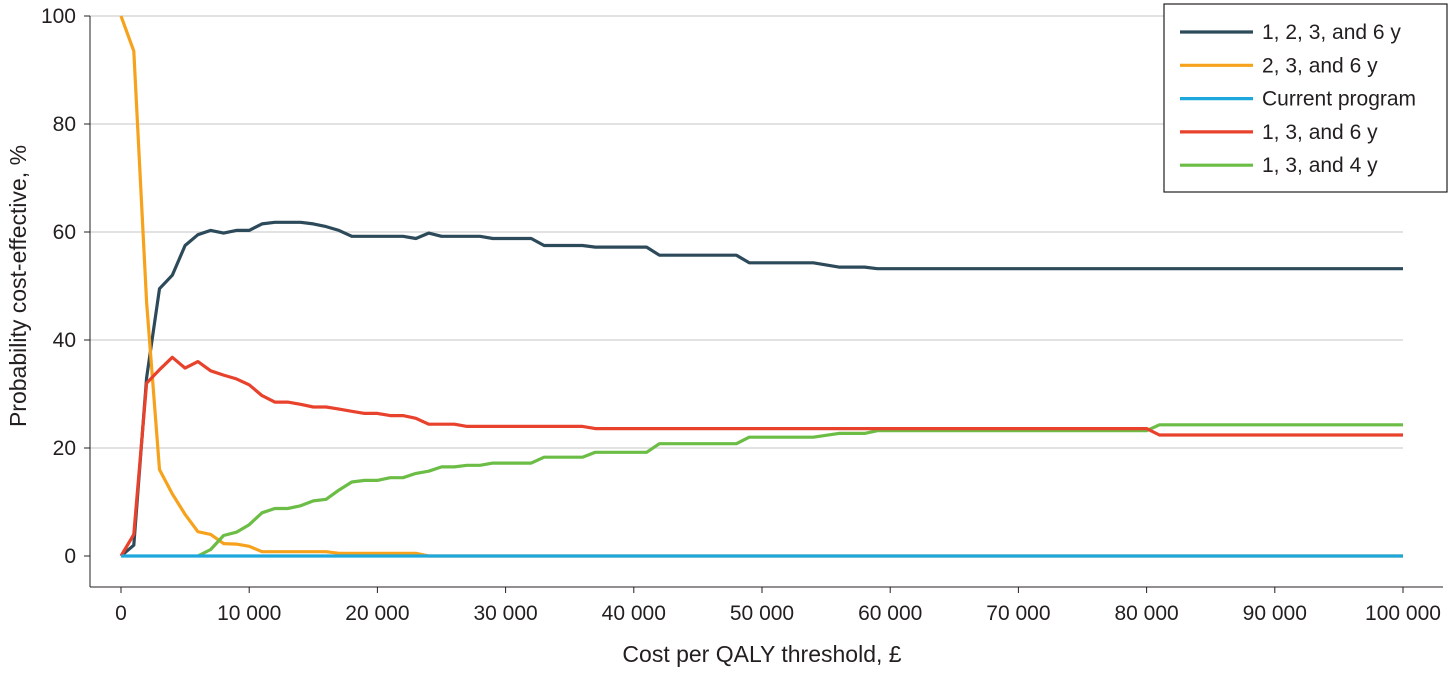  Describe the element at coordinates (65, 286) in the screenshot. I see `y-ticks: 0 20 40 60 80 100` at that location.